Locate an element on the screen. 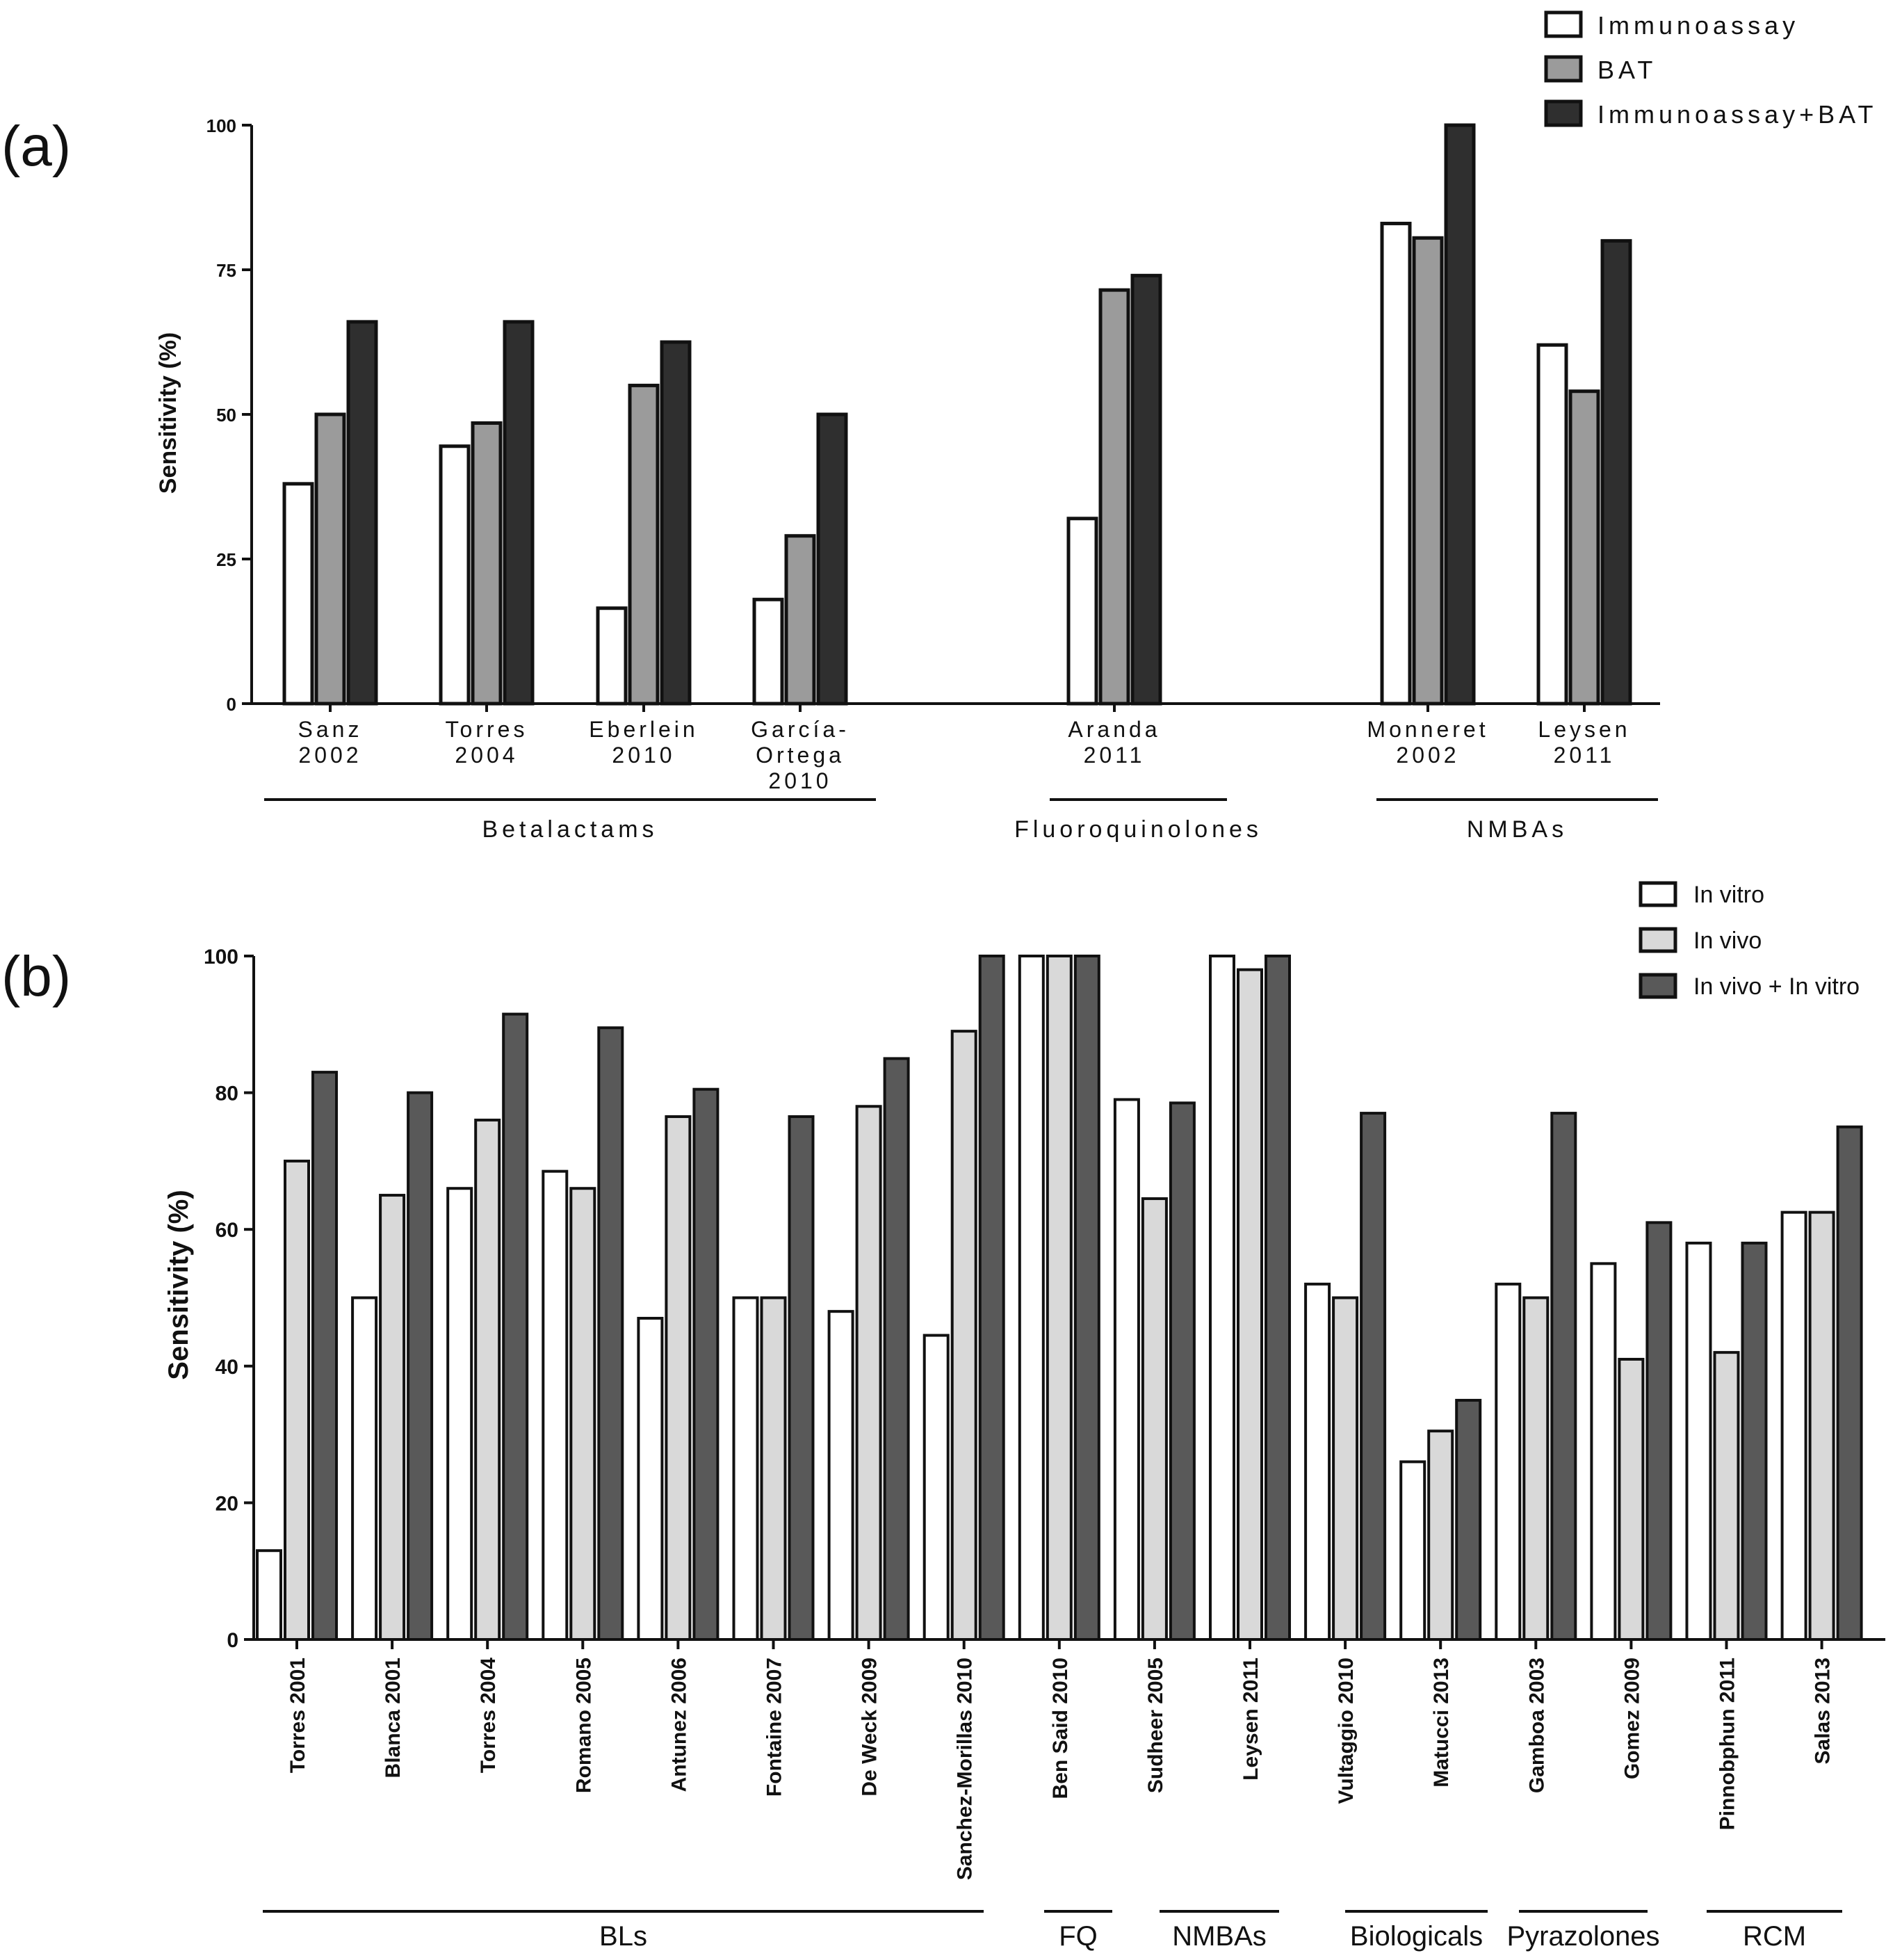  legend-swatch-in-vivo is located at coordinates (1658, 940).